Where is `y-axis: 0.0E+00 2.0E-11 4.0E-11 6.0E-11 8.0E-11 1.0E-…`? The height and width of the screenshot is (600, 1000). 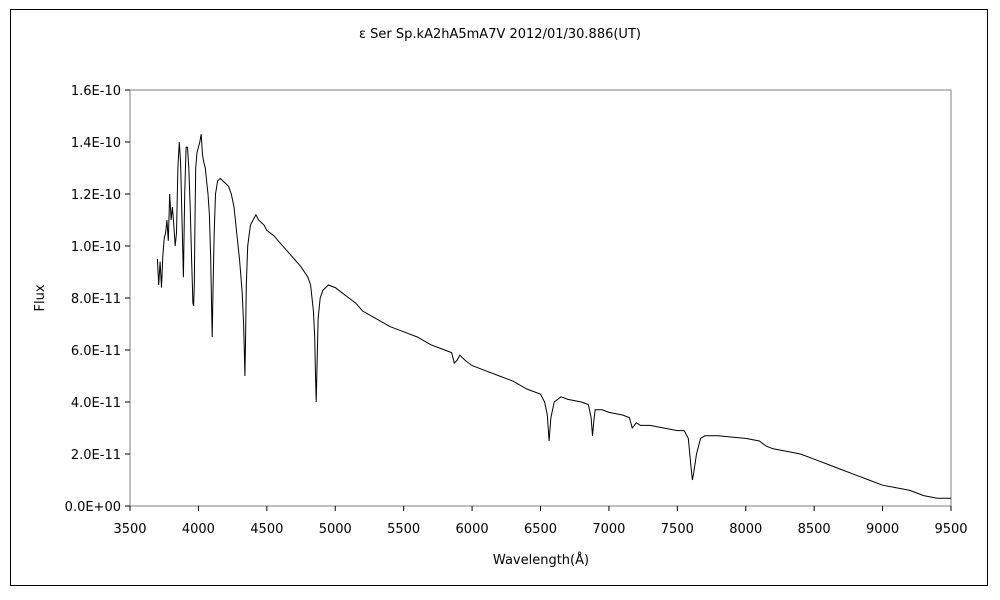
y-axis: 0.0E+00 2.0E-11 4.0E-11 6.0E-11 8.0E-11 1.0E-… is located at coordinates (97, 299).